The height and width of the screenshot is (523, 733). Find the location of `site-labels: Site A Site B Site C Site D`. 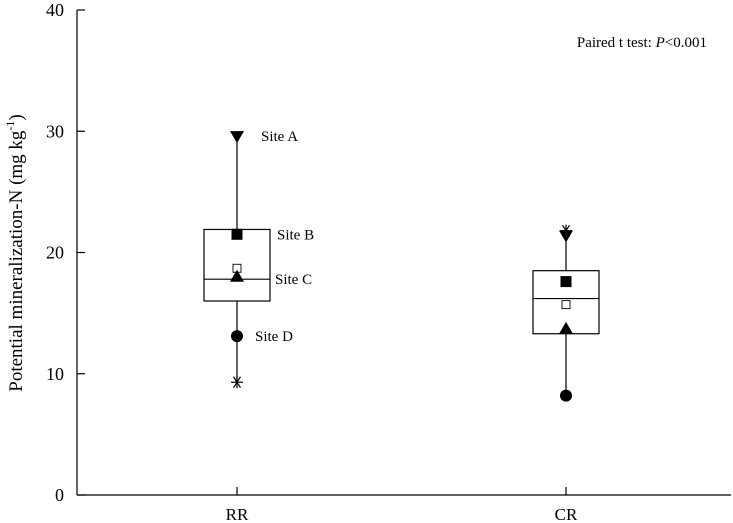

site-labels: Site A Site B Site C Site D is located at coordinates (284, 237).